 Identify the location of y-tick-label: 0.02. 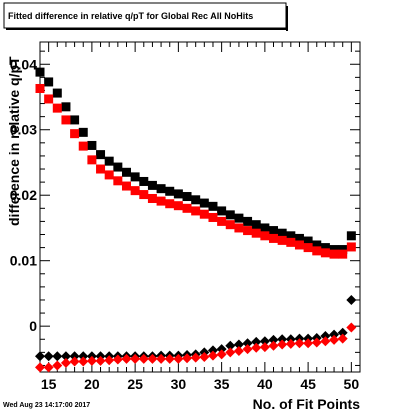
(23, 195).